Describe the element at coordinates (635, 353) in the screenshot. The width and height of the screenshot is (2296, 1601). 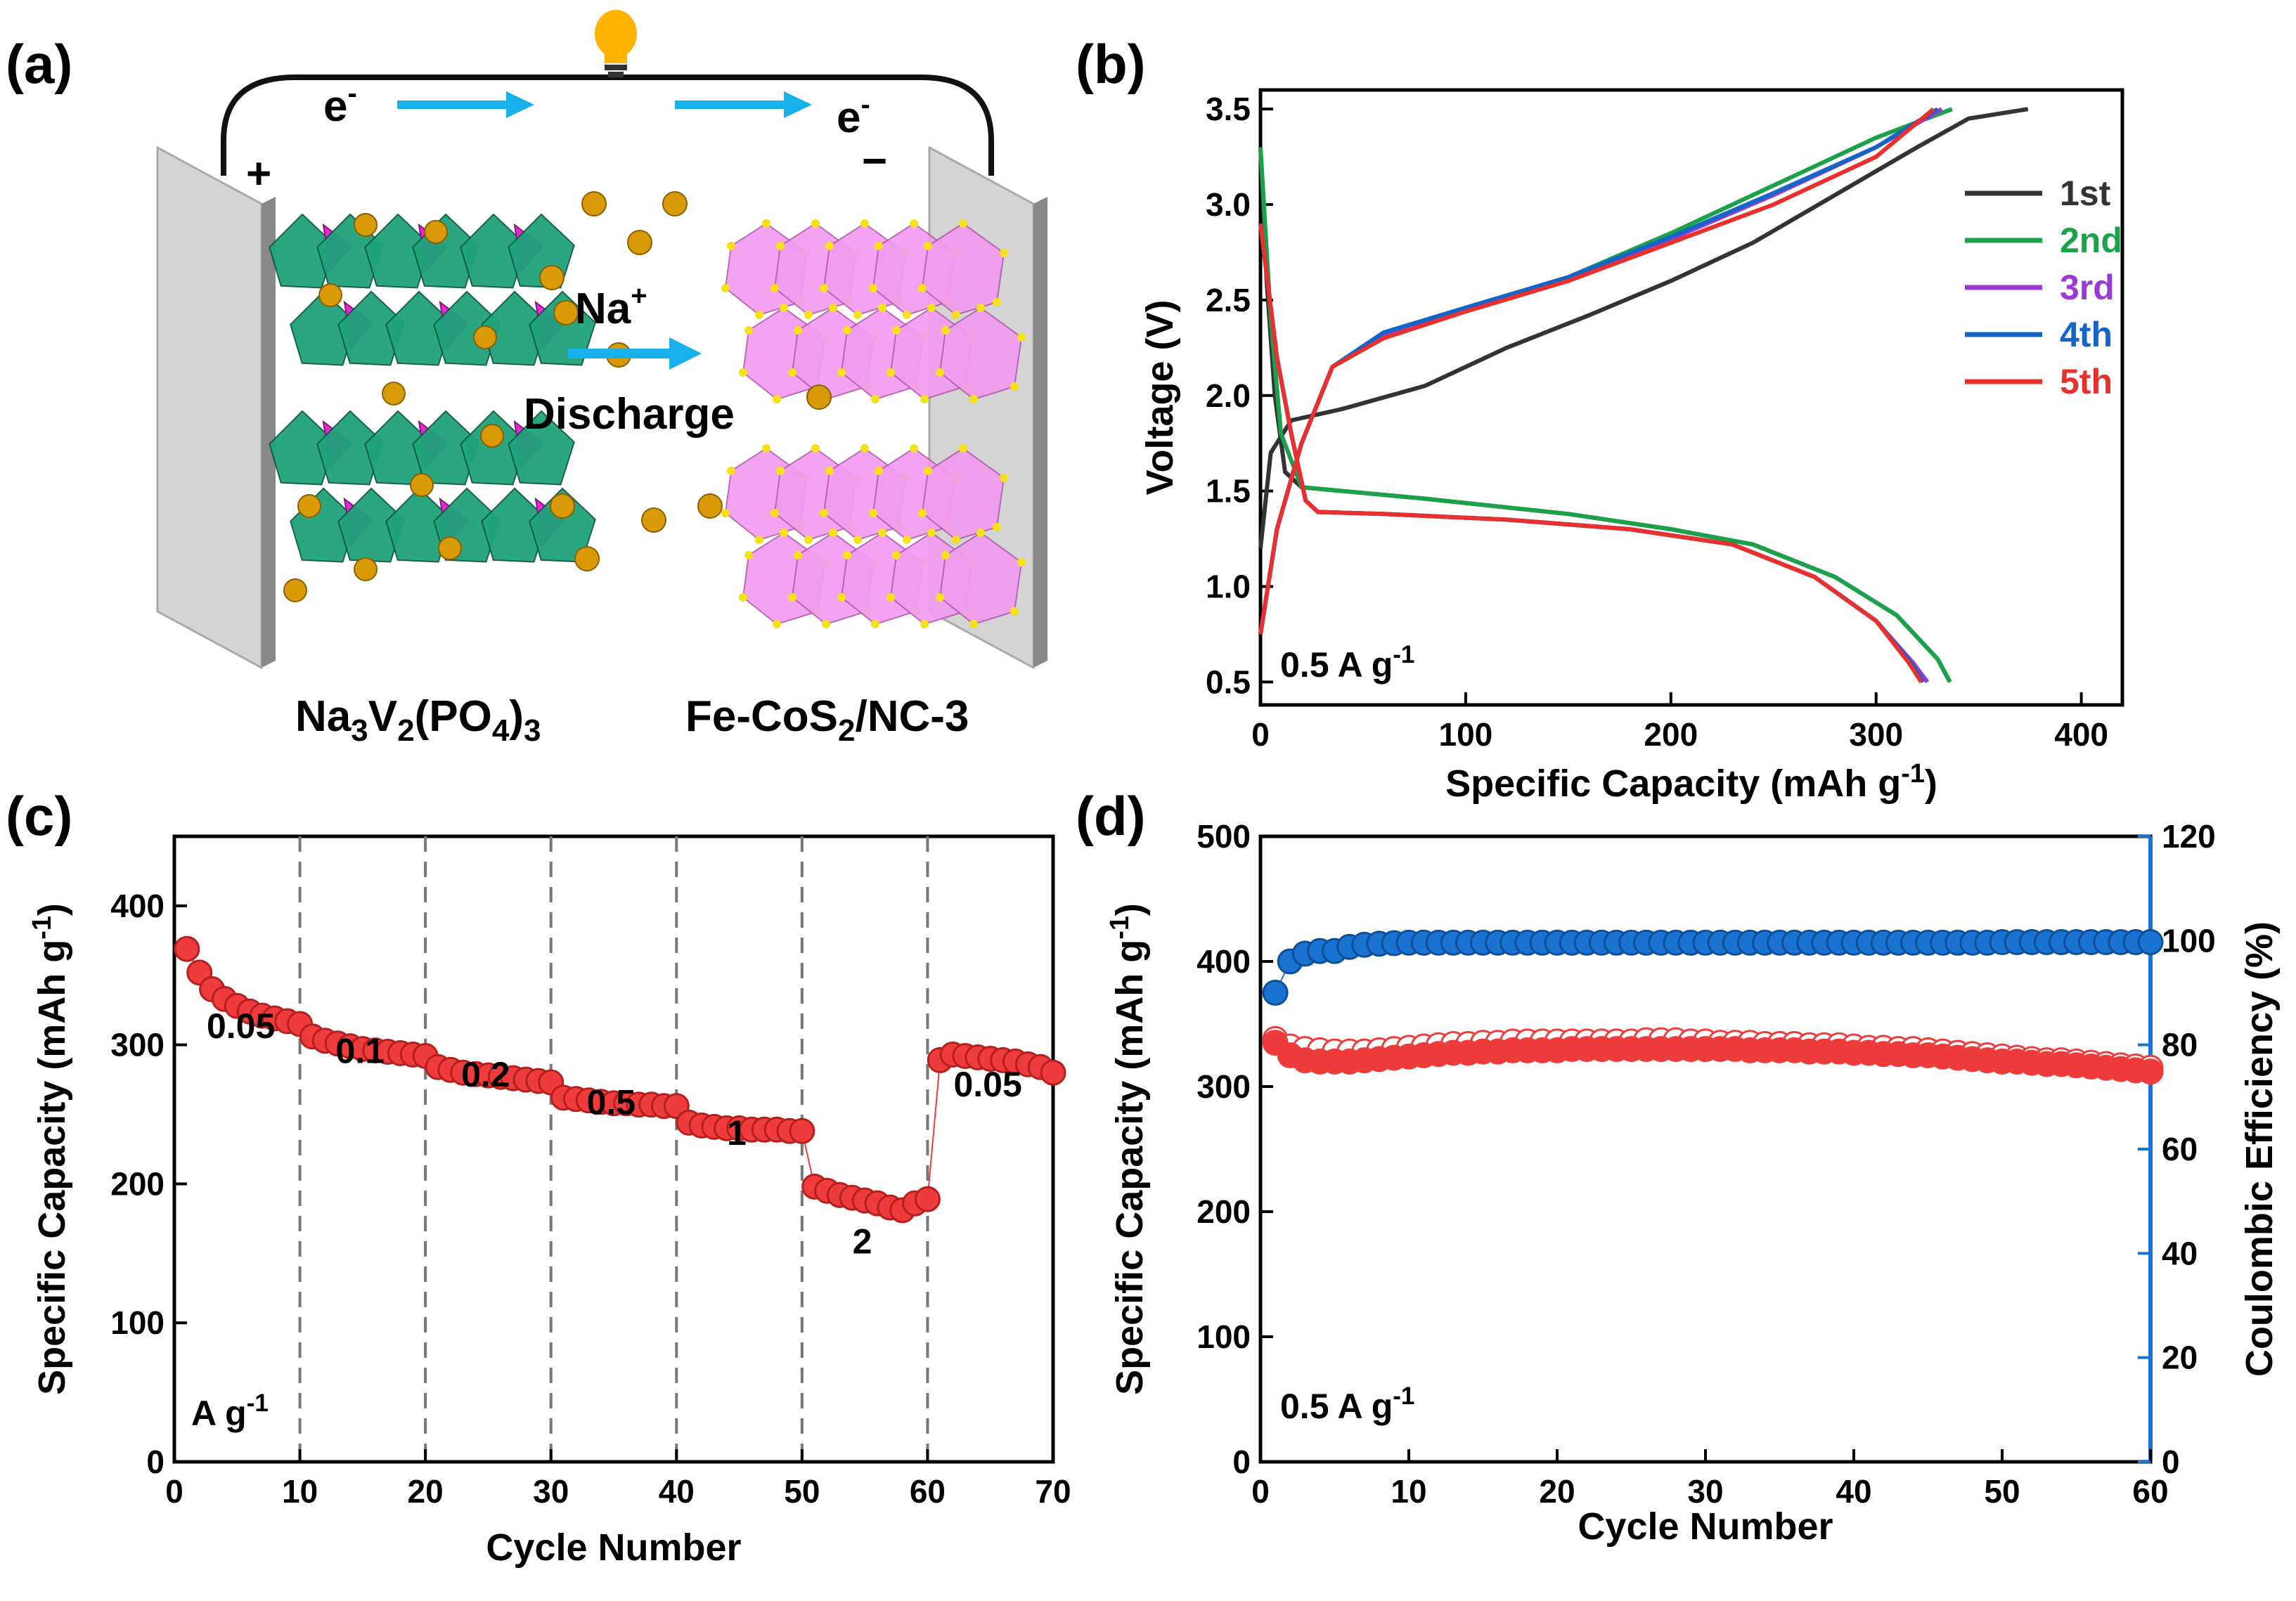
I see `ion-arrow` at that location.